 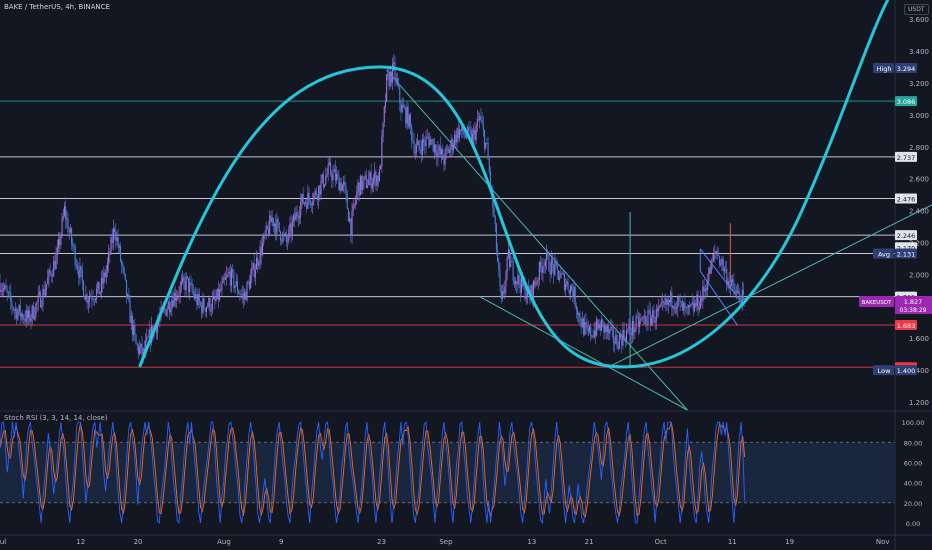 What do you see at coordinates (224, 542) in the screenshot?
I see `time-tick-label: Aug` at bounding box center [224, 542].